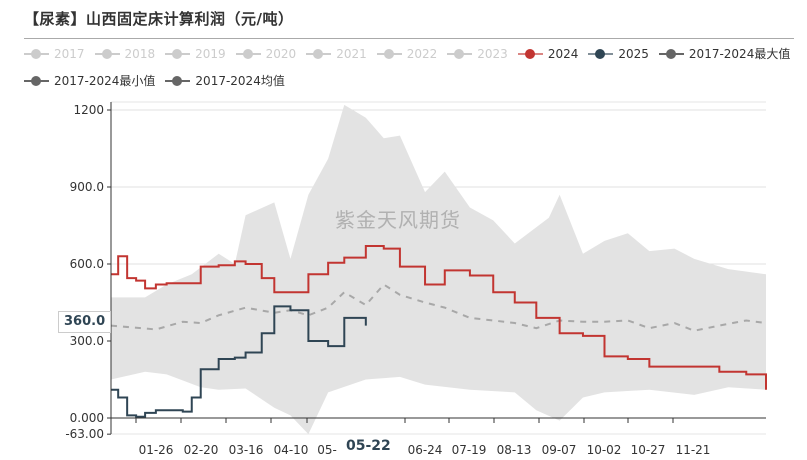 This screenshot has height=460, width=807. What do you see at coordinates (469, 450) in the screenshot?
I see `x-tick-label: 07-19` at bounding box center [469, 450].